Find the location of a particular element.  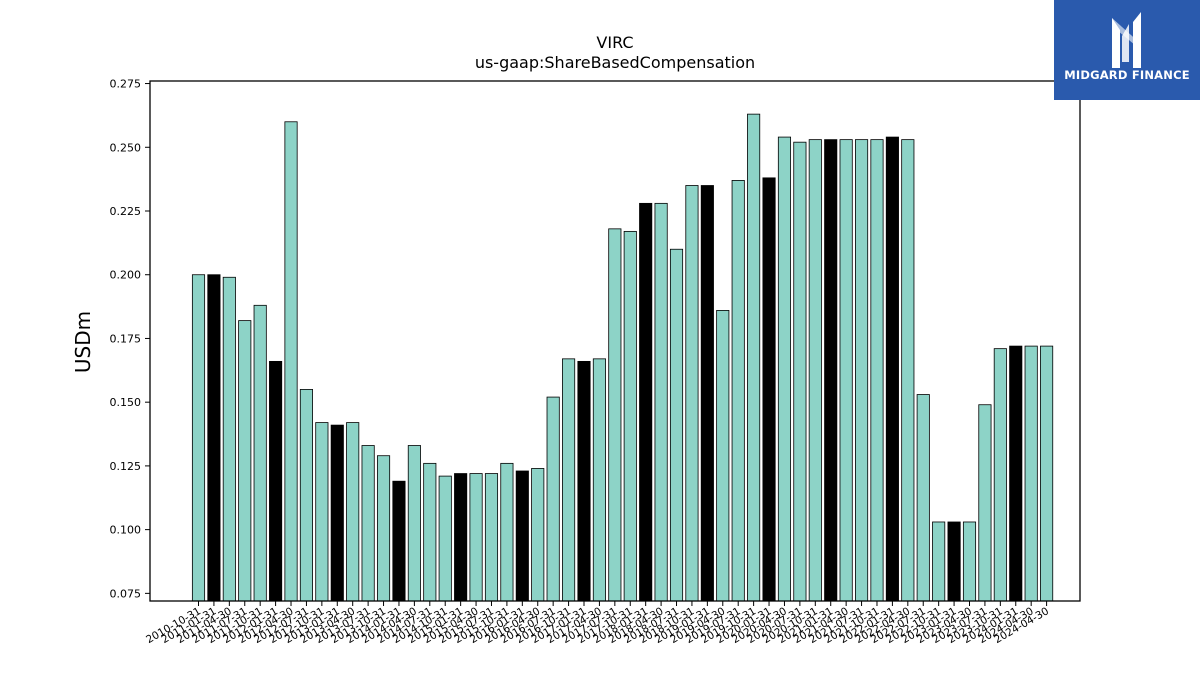

y-tick-label: 0.200 is located at coordinates (126, 275).